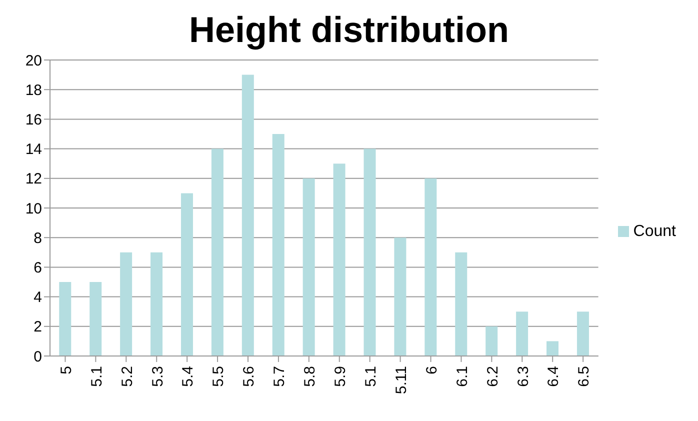 This screenshot has width=698, height=421. What do you see at coordinates (33, 61) in the screenshot?
I see `y-tick-label: 20` at bounding box center [33, 61].